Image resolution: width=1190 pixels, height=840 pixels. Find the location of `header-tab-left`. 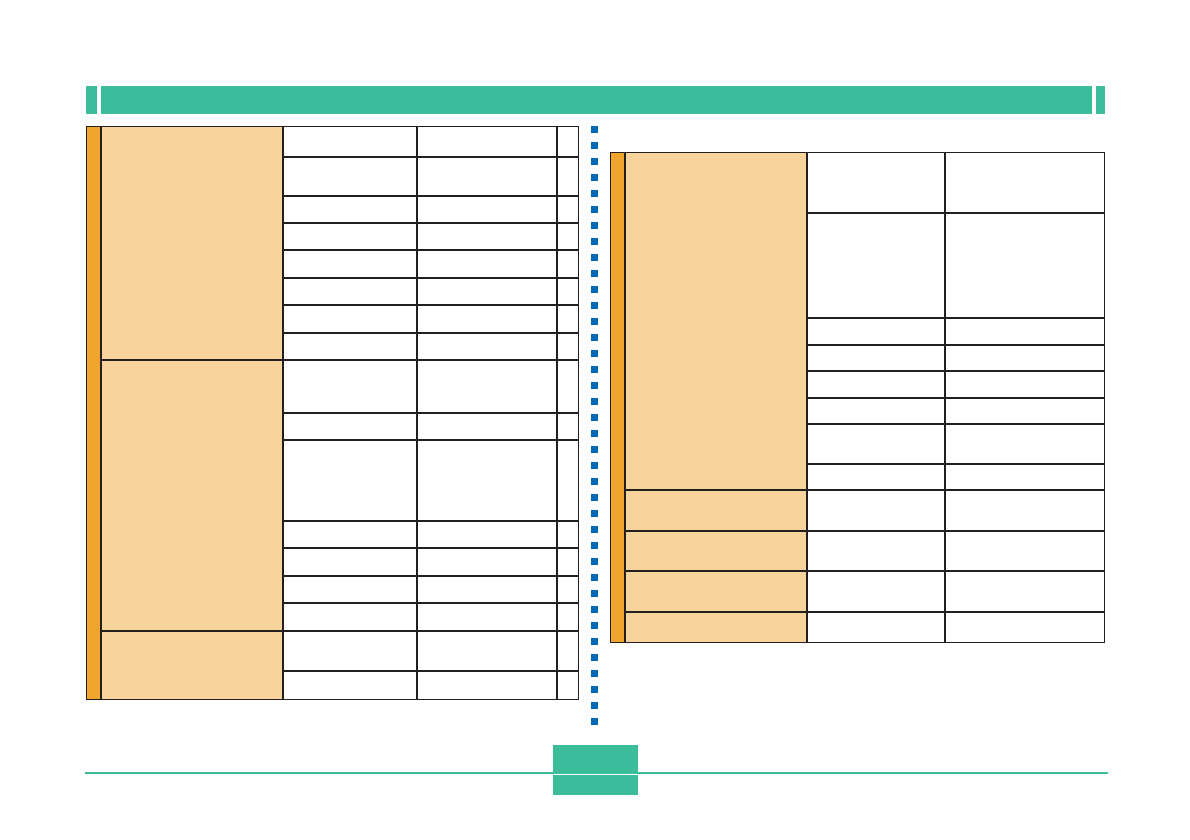

header-tab-left is located at coordinates (91, 100).